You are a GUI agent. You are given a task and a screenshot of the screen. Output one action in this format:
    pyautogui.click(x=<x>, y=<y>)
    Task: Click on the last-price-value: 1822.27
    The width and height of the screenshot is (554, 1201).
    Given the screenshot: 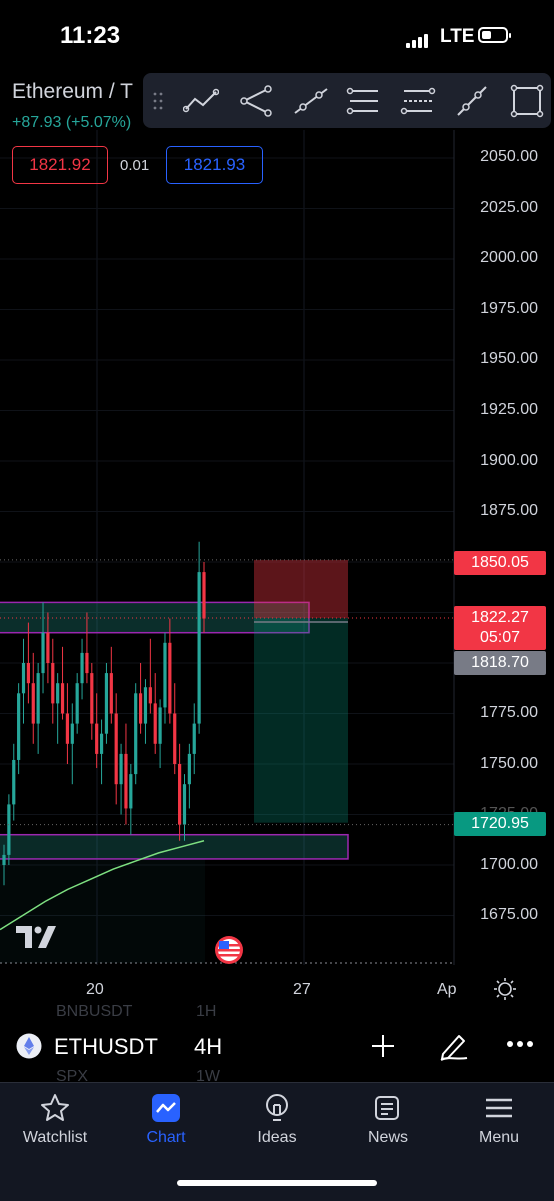 What is the action you would take?
    pyautogui.click(x=500, y=617)
    